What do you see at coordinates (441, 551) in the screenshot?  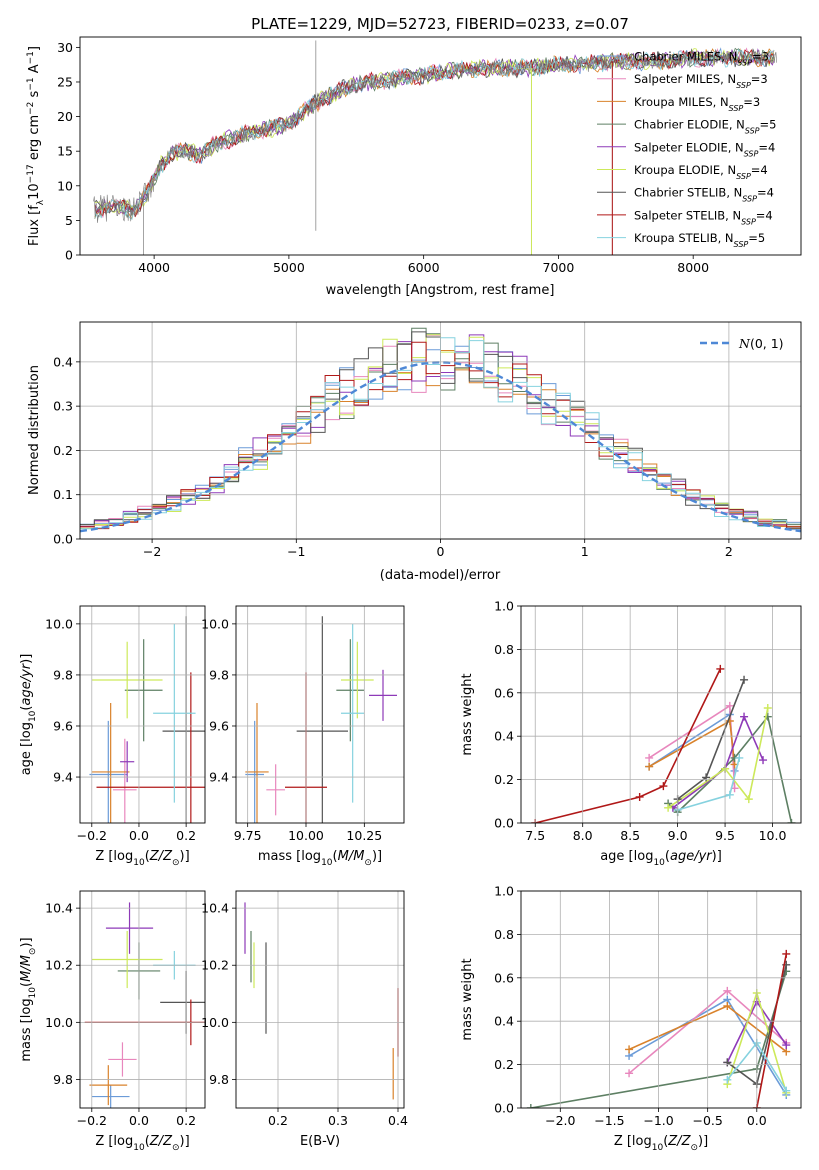 I see `x-tick-label: 0` at bounding box center [441, 551].